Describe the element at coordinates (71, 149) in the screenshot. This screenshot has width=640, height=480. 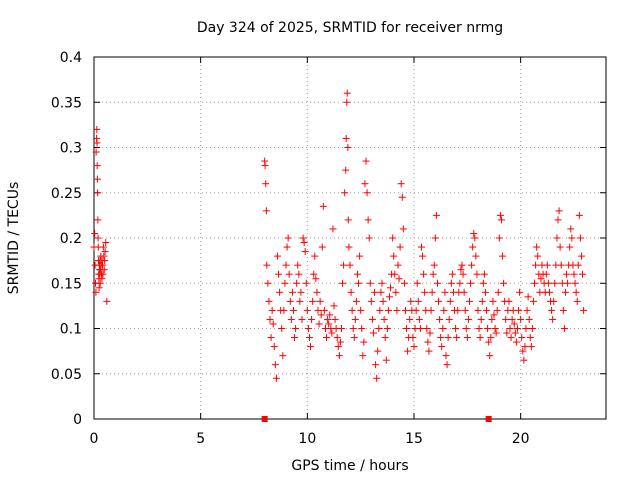
I see `y-tick-label: 0.3` at that location.